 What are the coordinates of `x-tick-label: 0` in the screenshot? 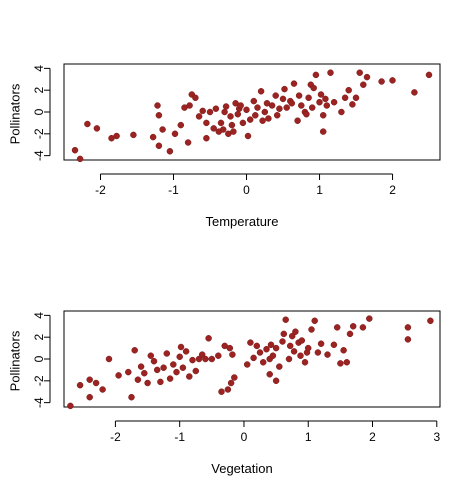 It's located at (244, 437).